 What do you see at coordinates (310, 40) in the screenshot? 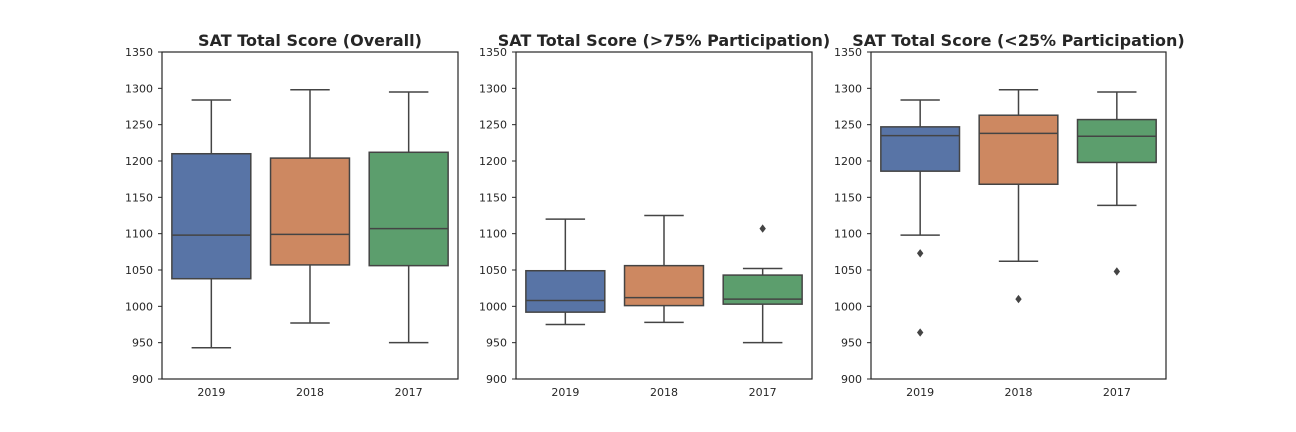
I see `chart-title: SAT Total Score (Overall)` at bounding box center [310, 40].